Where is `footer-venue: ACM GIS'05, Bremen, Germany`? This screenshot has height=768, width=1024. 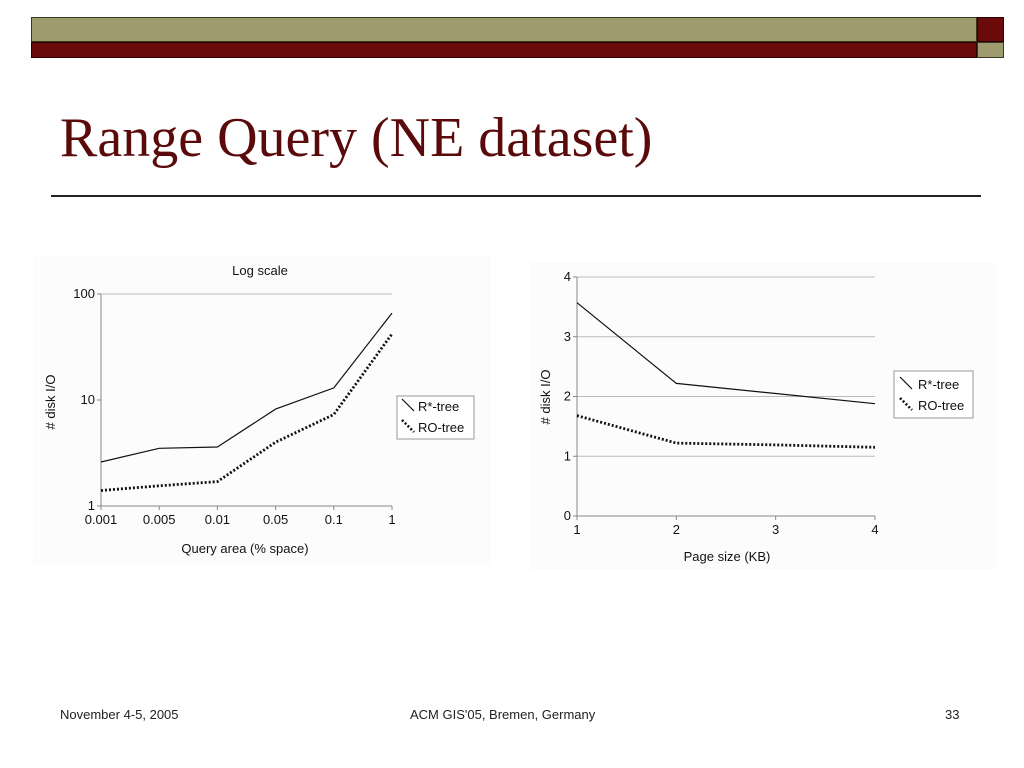
footer-venue: ACM GIS'05, Bremen, Germany is located at coordinates (503, 714).